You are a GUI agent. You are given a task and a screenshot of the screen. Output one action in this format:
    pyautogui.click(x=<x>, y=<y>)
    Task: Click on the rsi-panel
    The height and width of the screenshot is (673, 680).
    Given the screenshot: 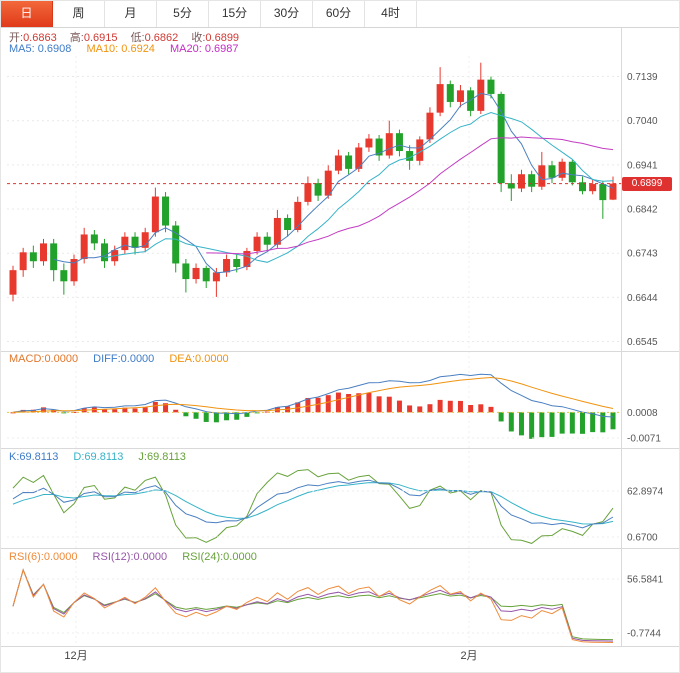 What is the action you would take?
    pyautogui.click(x=313, y=605)
    